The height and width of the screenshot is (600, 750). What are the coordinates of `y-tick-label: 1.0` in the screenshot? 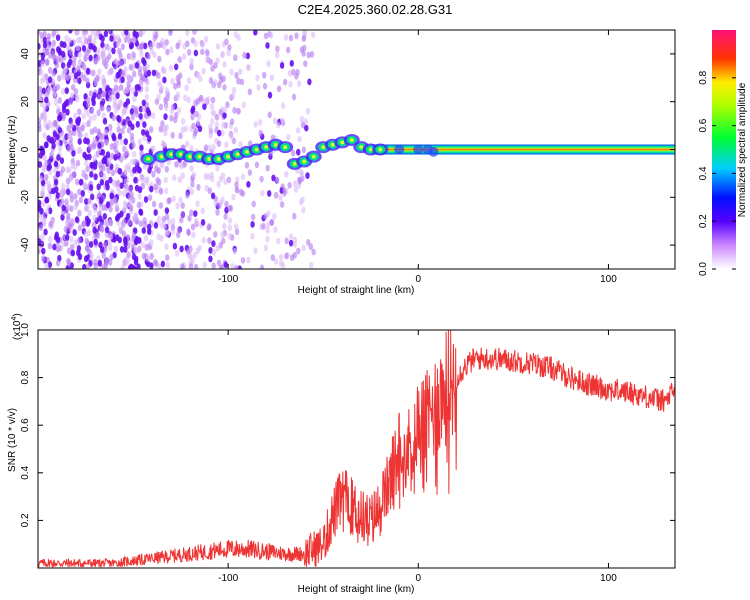 It's located at (25, 330).